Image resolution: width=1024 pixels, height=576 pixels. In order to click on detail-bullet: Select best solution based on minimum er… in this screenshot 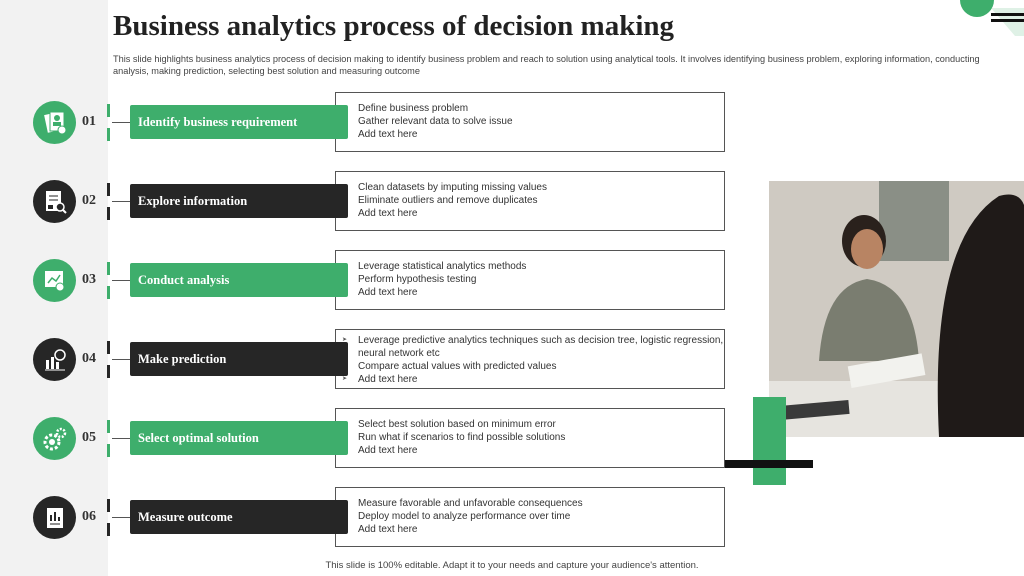, I will do `click(533, 424)`.